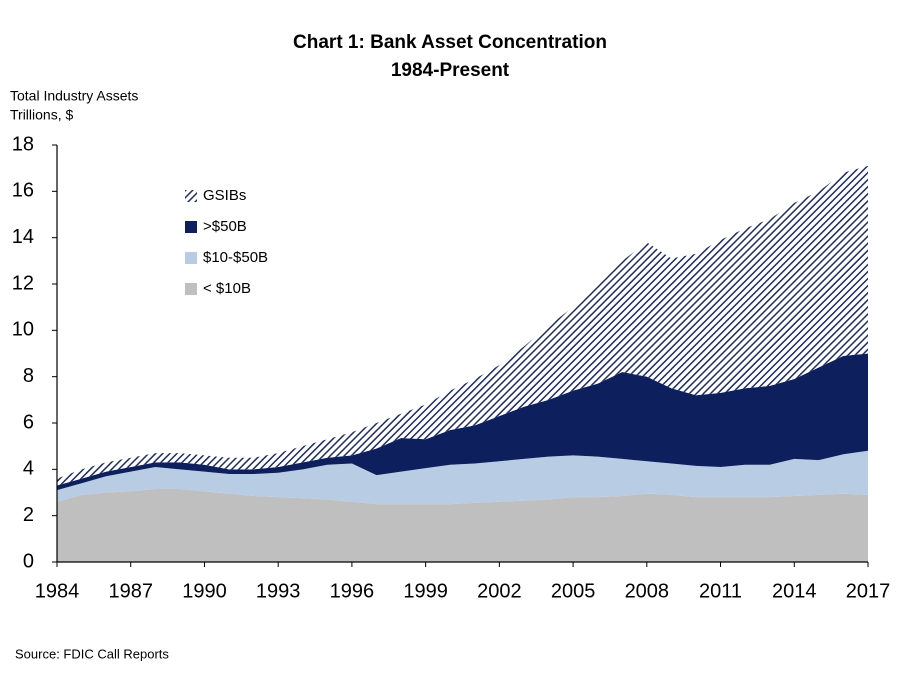 Image resolution: width=902 pixels, height=697 pixels. What do you see at coordinates (41, 115) in the screenshot?
I see `y-axis-label: Trillions, $` at bounding box center [41, 115].